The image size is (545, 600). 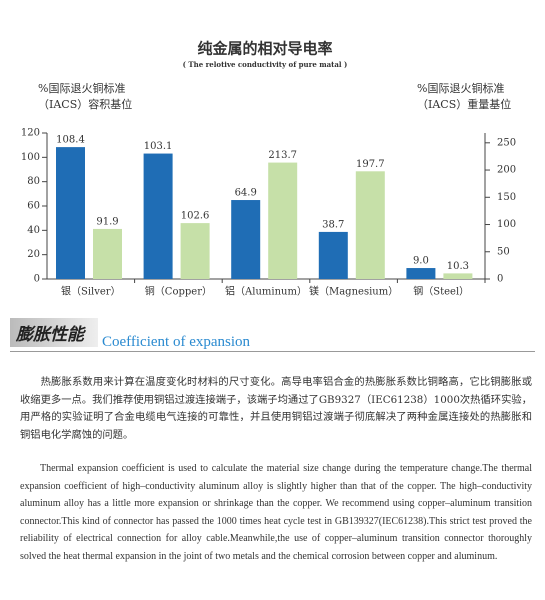 I want to click on y2-axis-label: %国际退火铜标准, so click(x=460, y=88).